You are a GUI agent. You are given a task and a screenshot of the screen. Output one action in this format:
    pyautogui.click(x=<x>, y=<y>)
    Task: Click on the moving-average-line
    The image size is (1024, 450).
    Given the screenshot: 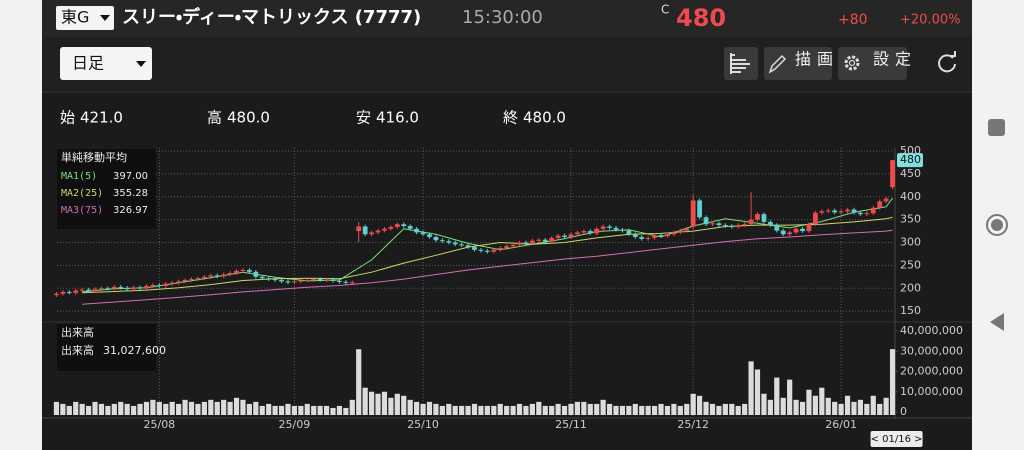 What is the action you would take?
    pyautogui.click(x=487, y=267)
    